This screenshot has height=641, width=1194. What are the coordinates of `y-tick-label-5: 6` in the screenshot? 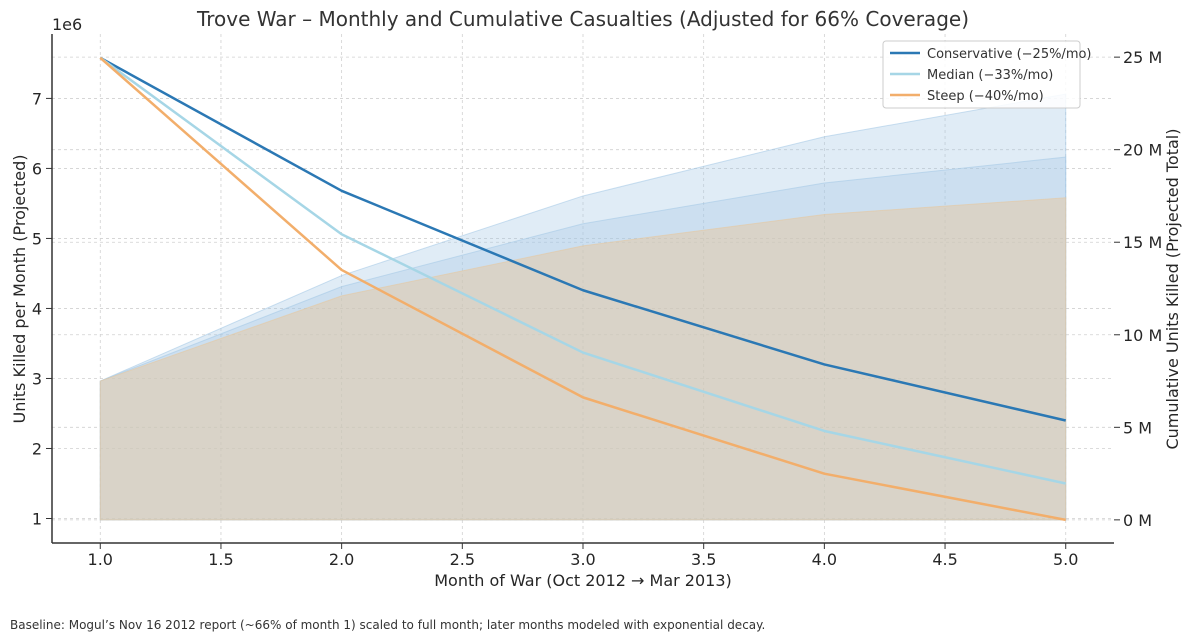 It's located at (37, 168).